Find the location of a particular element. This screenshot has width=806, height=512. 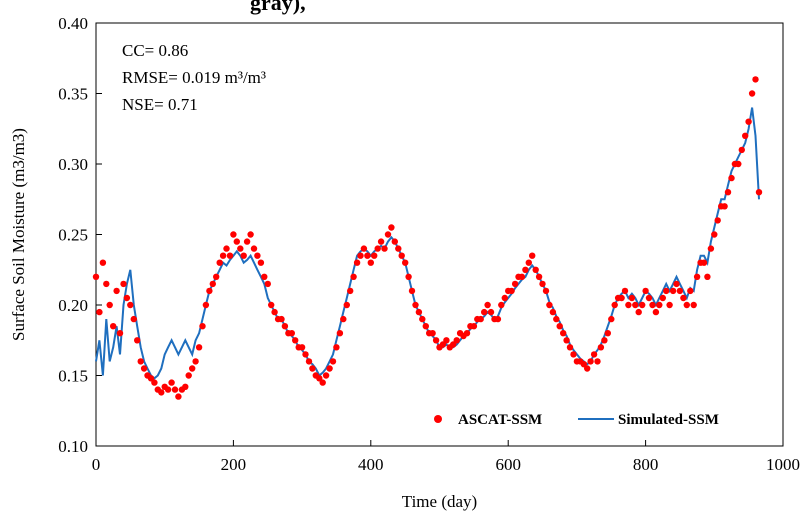

legend-ascat-marker is located at coordinates (438, 419).